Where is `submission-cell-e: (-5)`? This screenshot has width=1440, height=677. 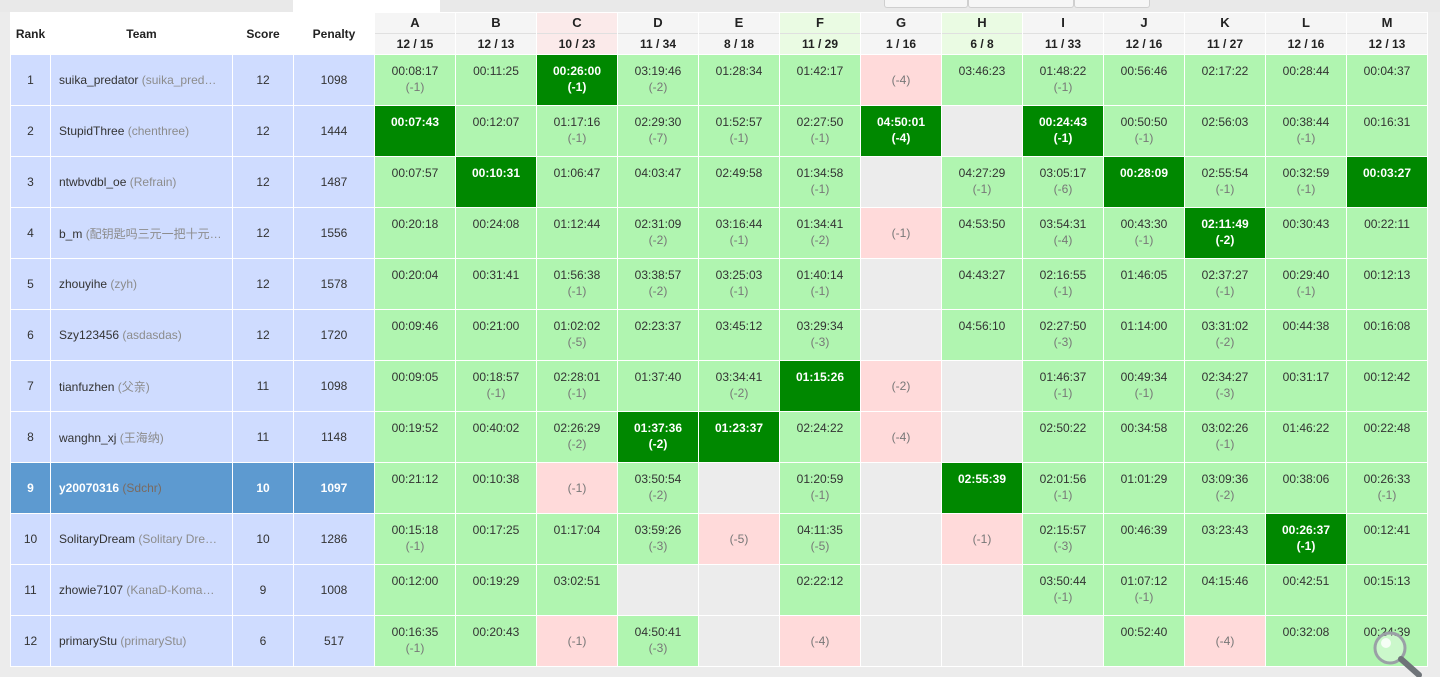
submission-cell-e: (-5) is located at coordinates (739, 539).